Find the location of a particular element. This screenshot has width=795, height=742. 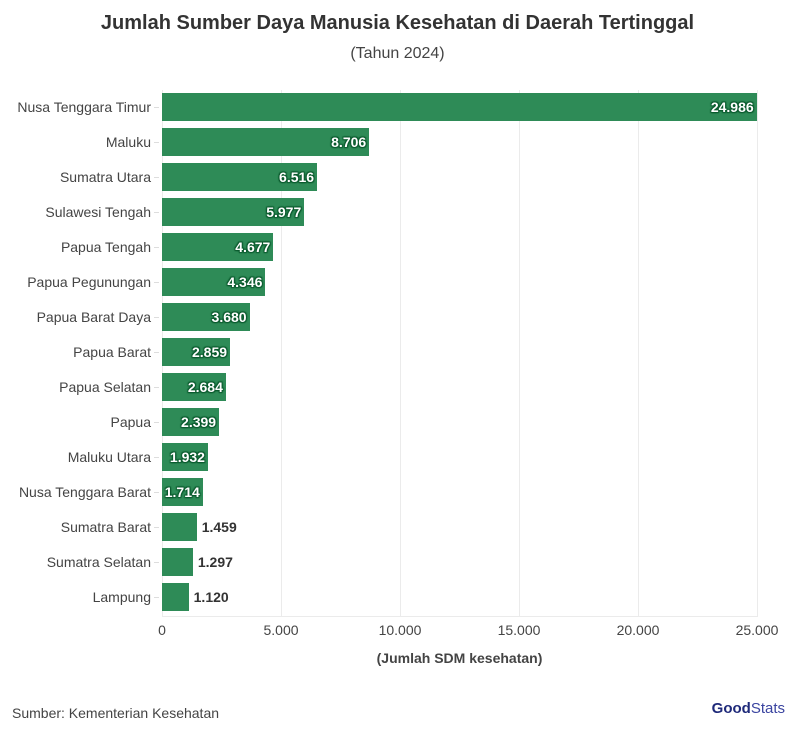

x-tick-label: 10.000 is located at coordinates (400, 630).